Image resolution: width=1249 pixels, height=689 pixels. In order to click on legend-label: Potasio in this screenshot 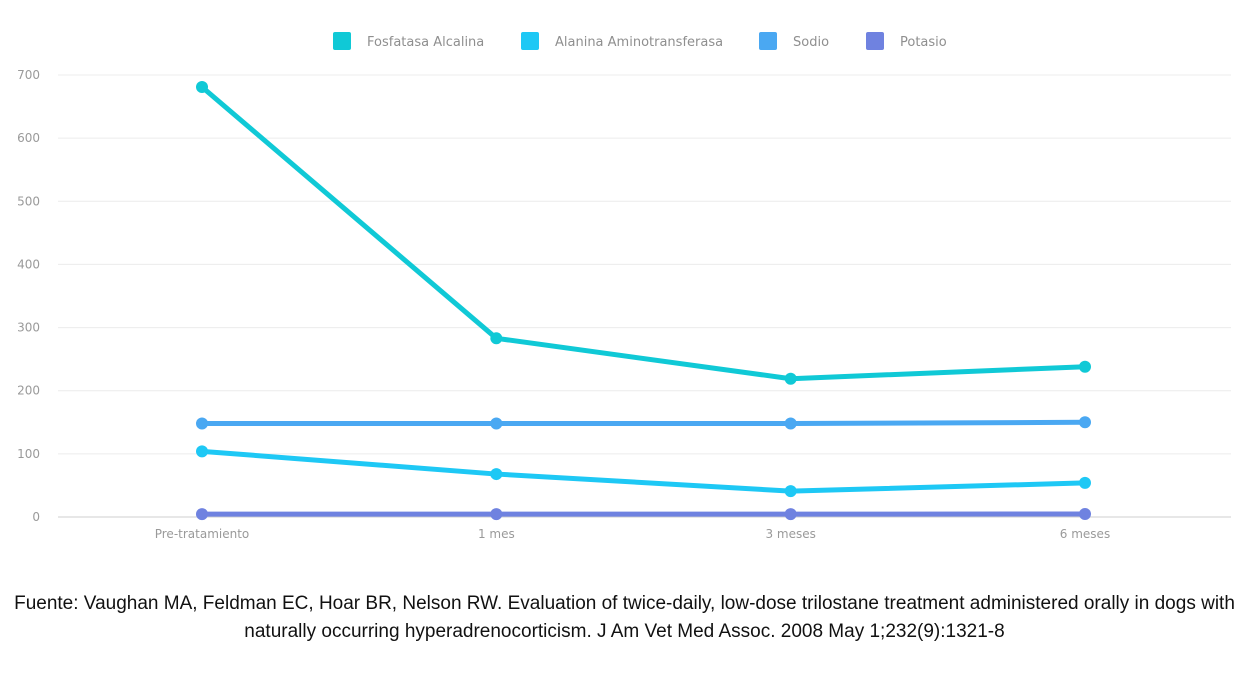, I will do `click(923, 42)`.